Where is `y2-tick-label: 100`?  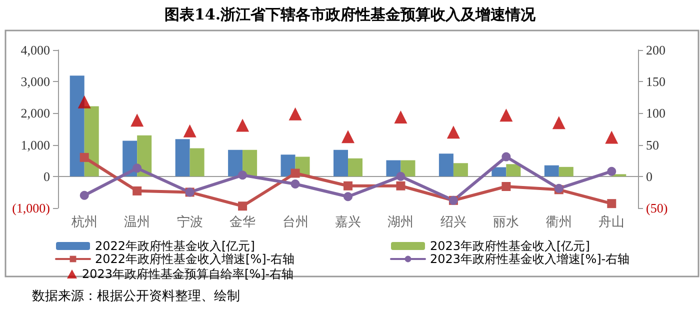
y2-tick-label: 100 is located at coordinates (656, 113).